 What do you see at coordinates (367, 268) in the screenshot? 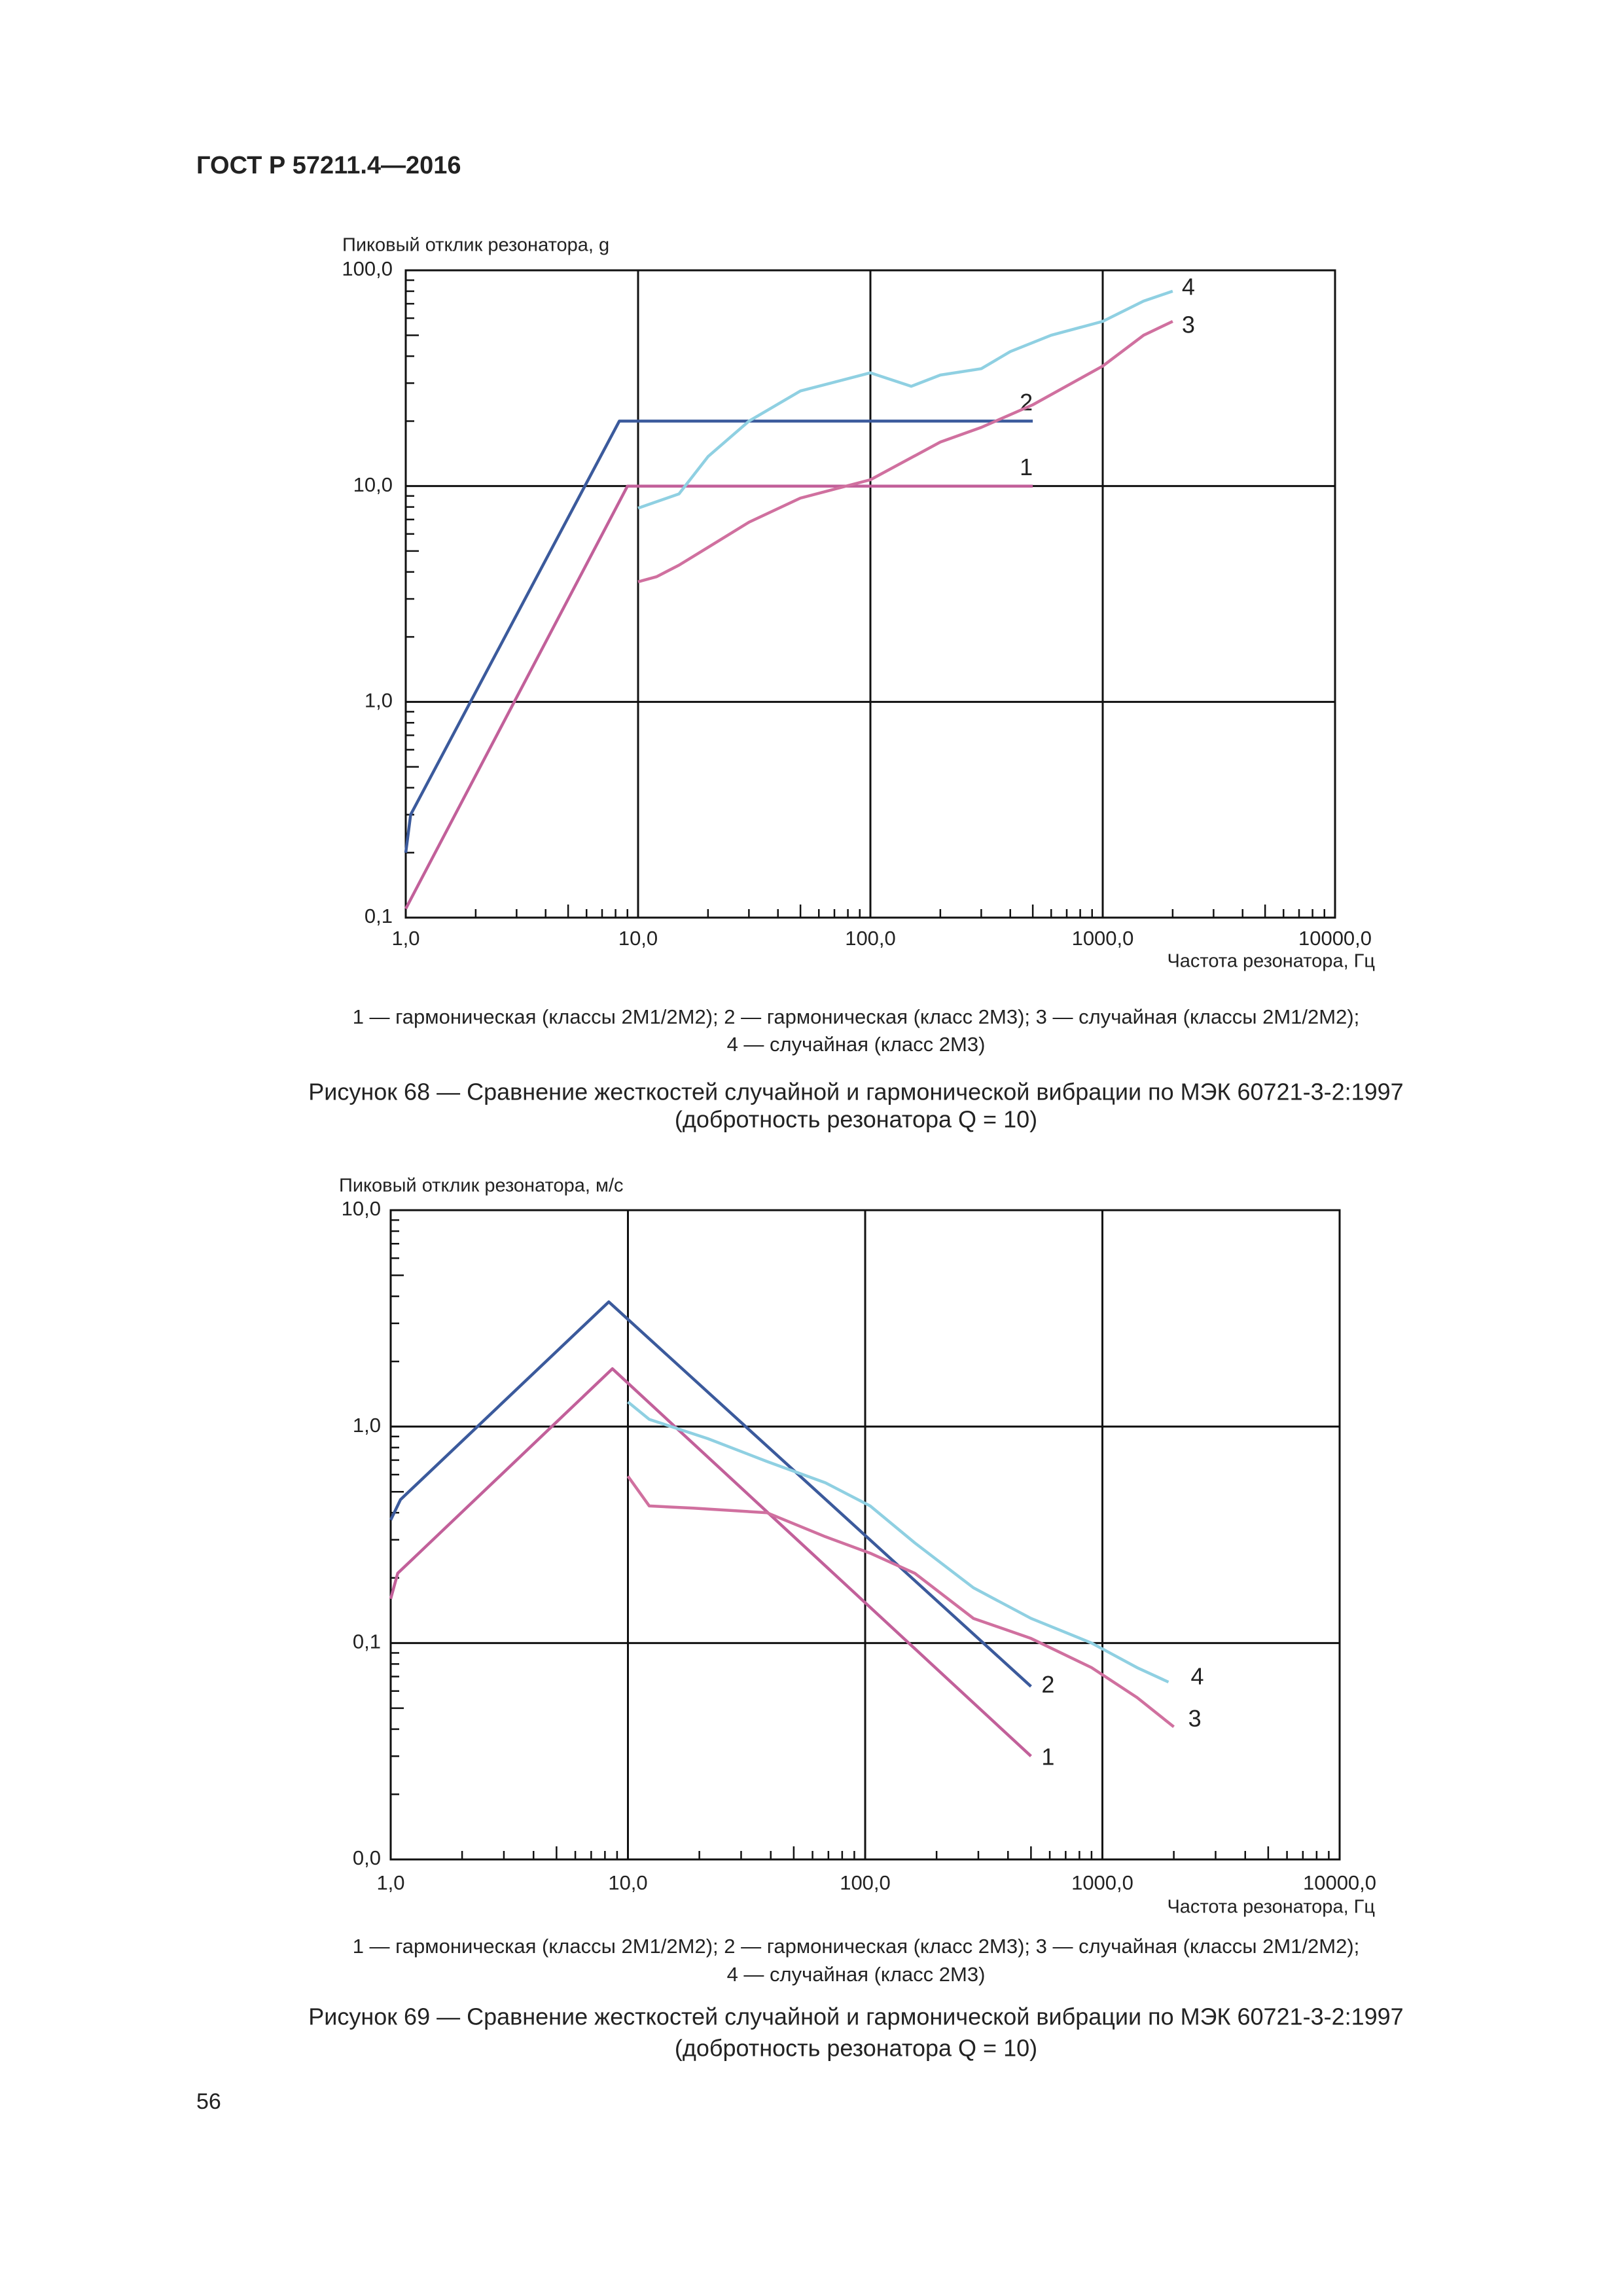
I see `y-tick-label: 100,0` at bounding box center [367, 268].